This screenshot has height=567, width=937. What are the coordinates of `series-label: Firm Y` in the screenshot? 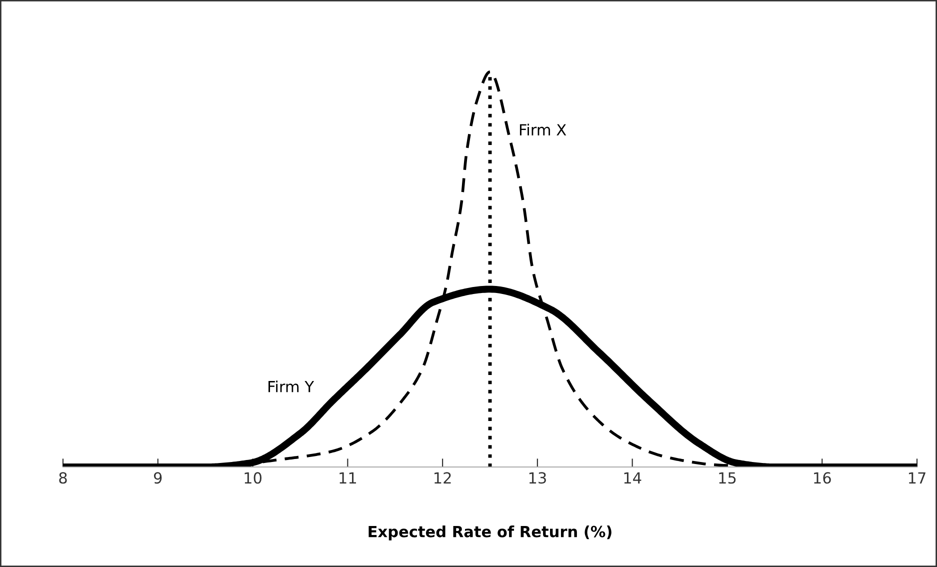 It's located at (291, 386).